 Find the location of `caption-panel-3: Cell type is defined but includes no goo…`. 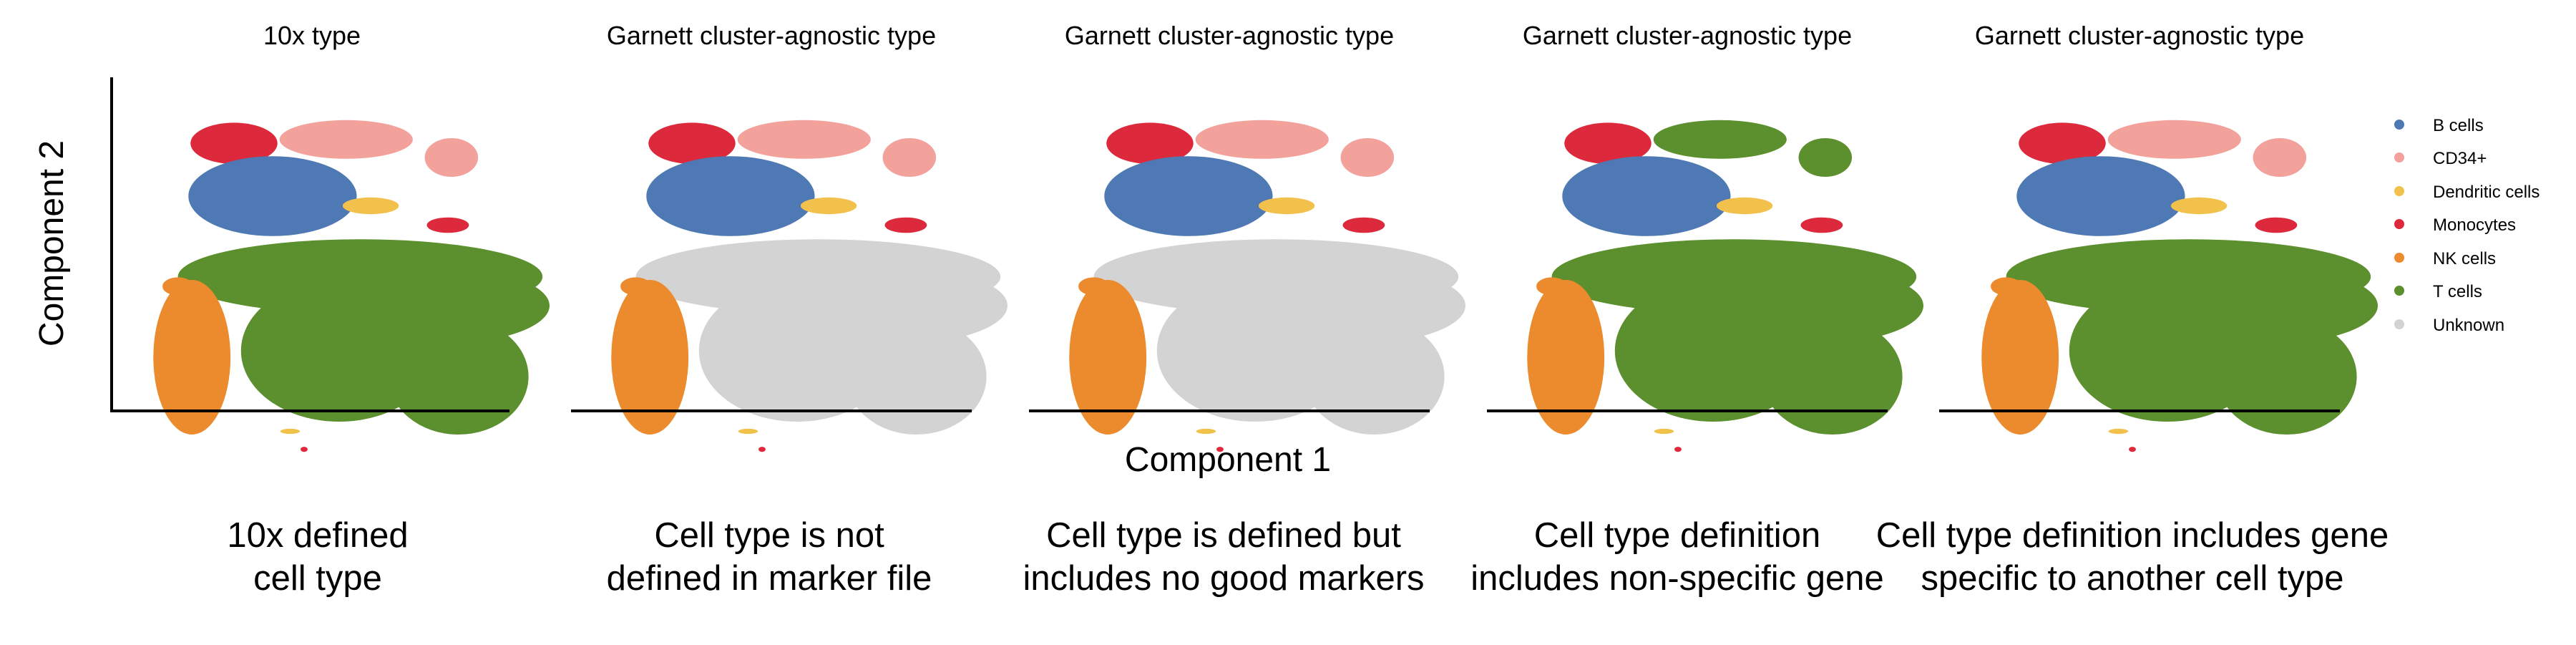

caption-panel-3: Cell type is defined but includes no goo… is located at coordinates (1224, 557).